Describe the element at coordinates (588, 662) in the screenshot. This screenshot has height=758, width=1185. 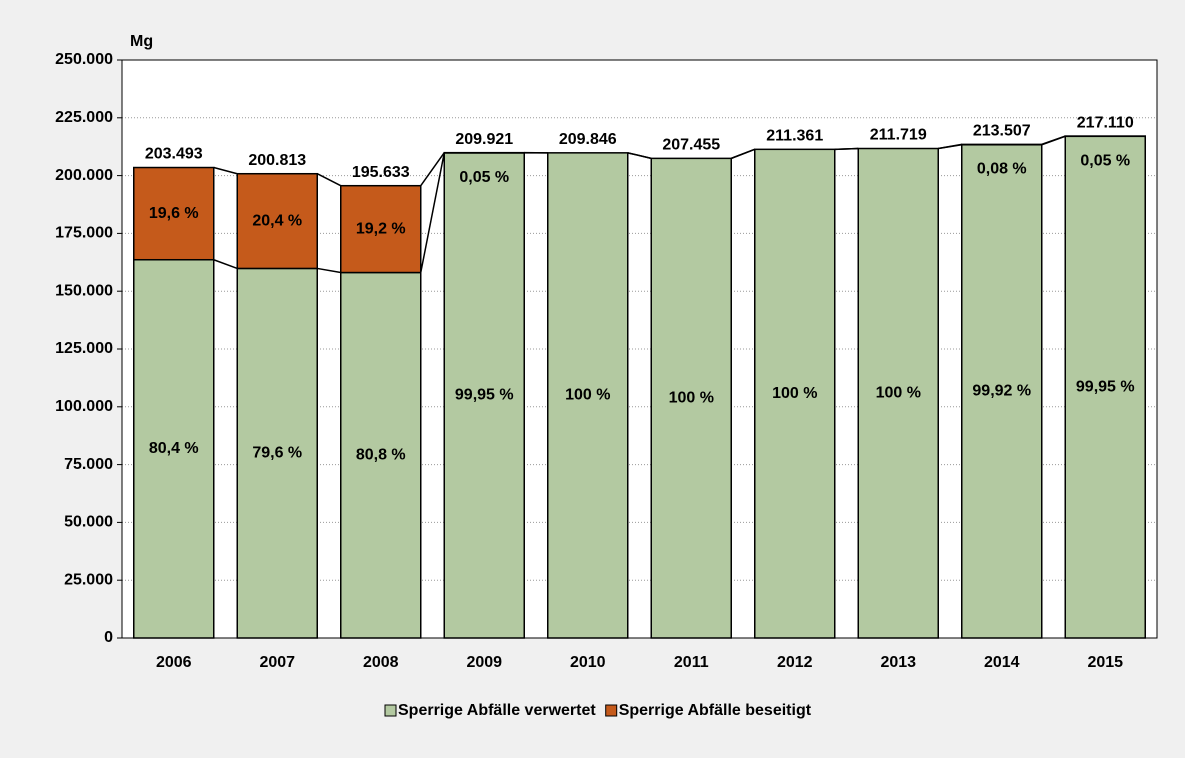
I see `x-tick-label: 2010` at that location.